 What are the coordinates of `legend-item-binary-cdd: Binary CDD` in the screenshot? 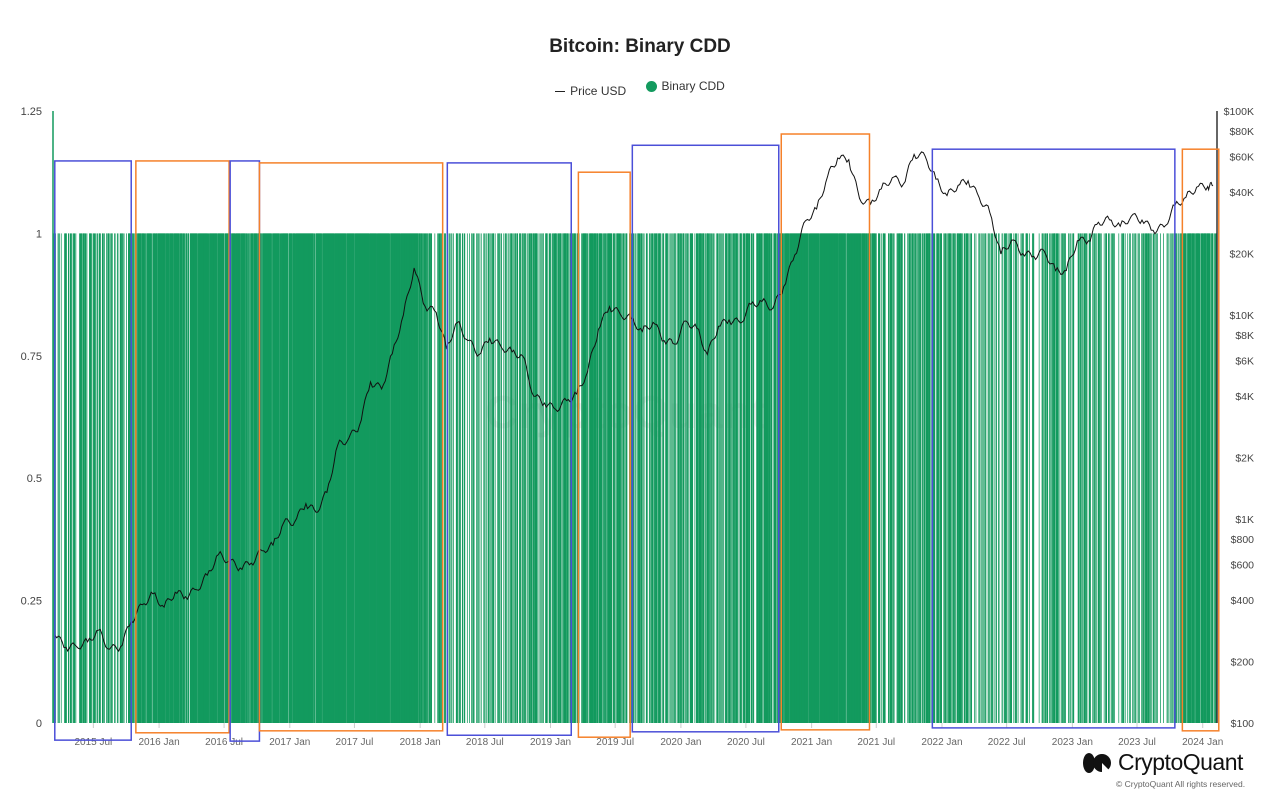 It's located at (685, 86).